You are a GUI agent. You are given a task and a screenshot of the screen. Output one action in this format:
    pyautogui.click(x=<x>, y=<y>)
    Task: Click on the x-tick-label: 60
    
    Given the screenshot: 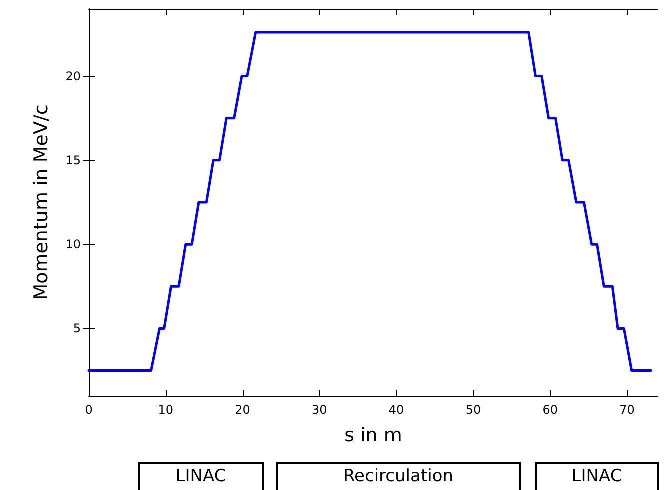 What is the action you would take?
    pyautogui.click(x=550, y=410)
    